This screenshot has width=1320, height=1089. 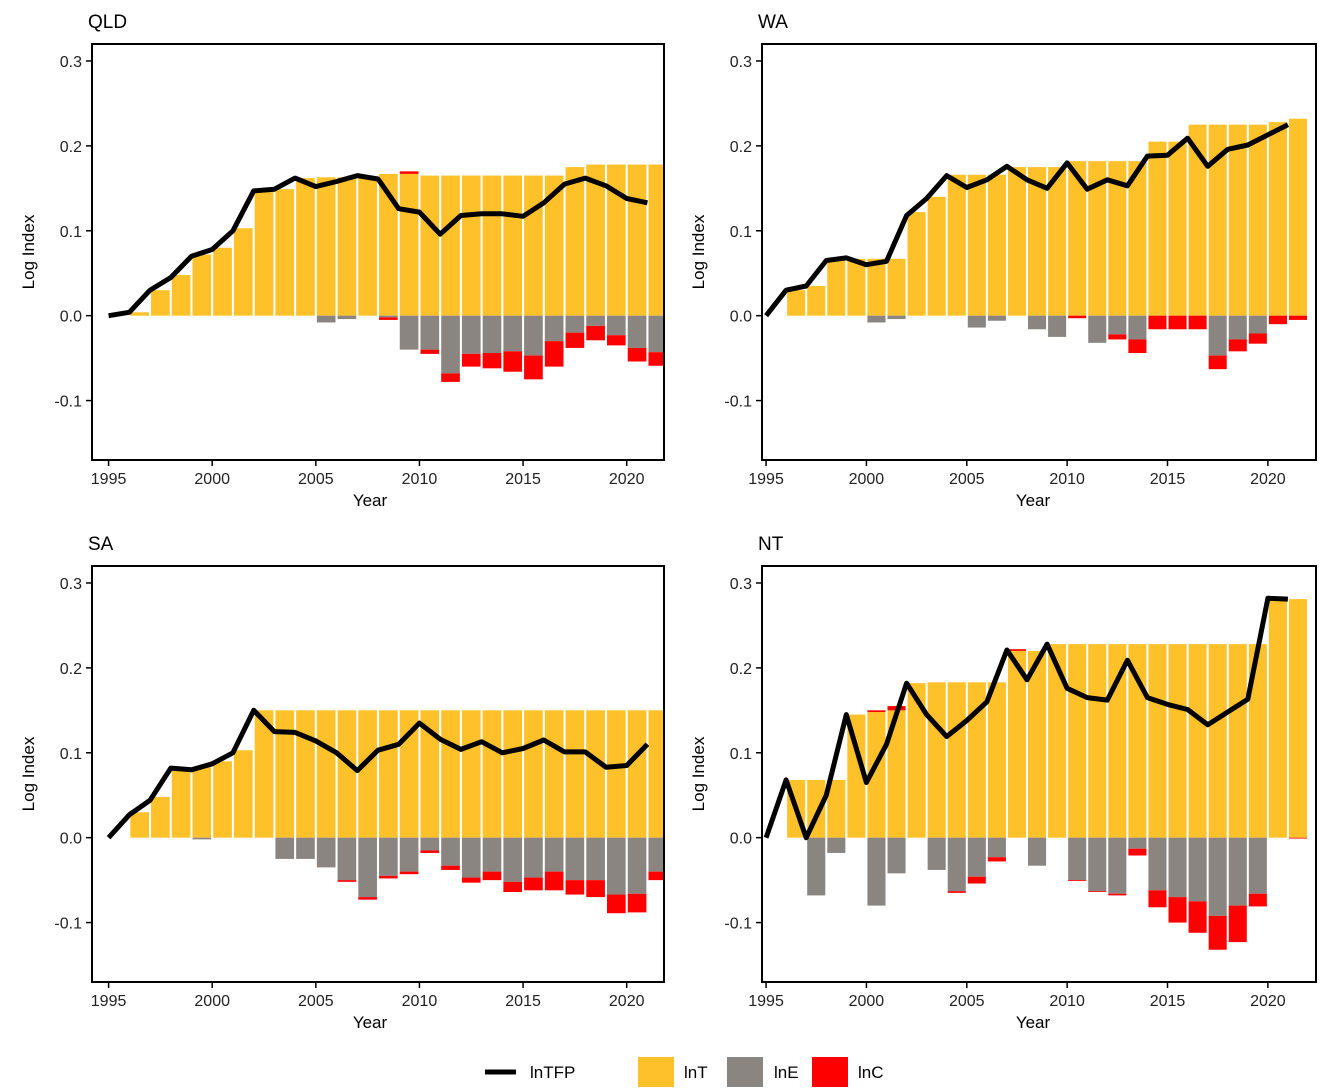 I want to click on x-axis-label: Year, so click(x=1033, y=1022).